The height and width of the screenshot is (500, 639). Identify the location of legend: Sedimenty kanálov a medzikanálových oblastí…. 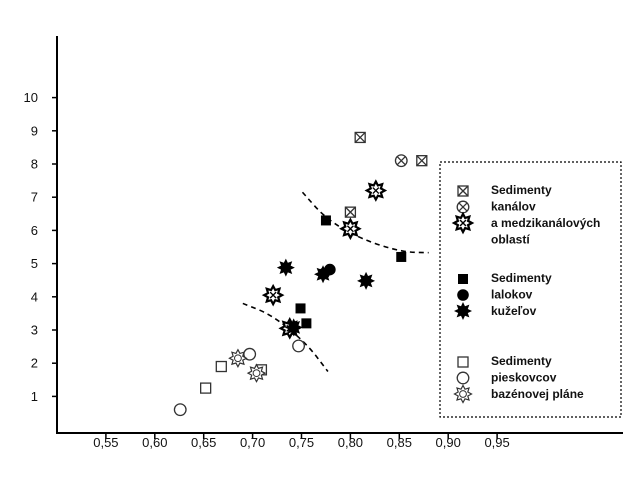
(525, 293).